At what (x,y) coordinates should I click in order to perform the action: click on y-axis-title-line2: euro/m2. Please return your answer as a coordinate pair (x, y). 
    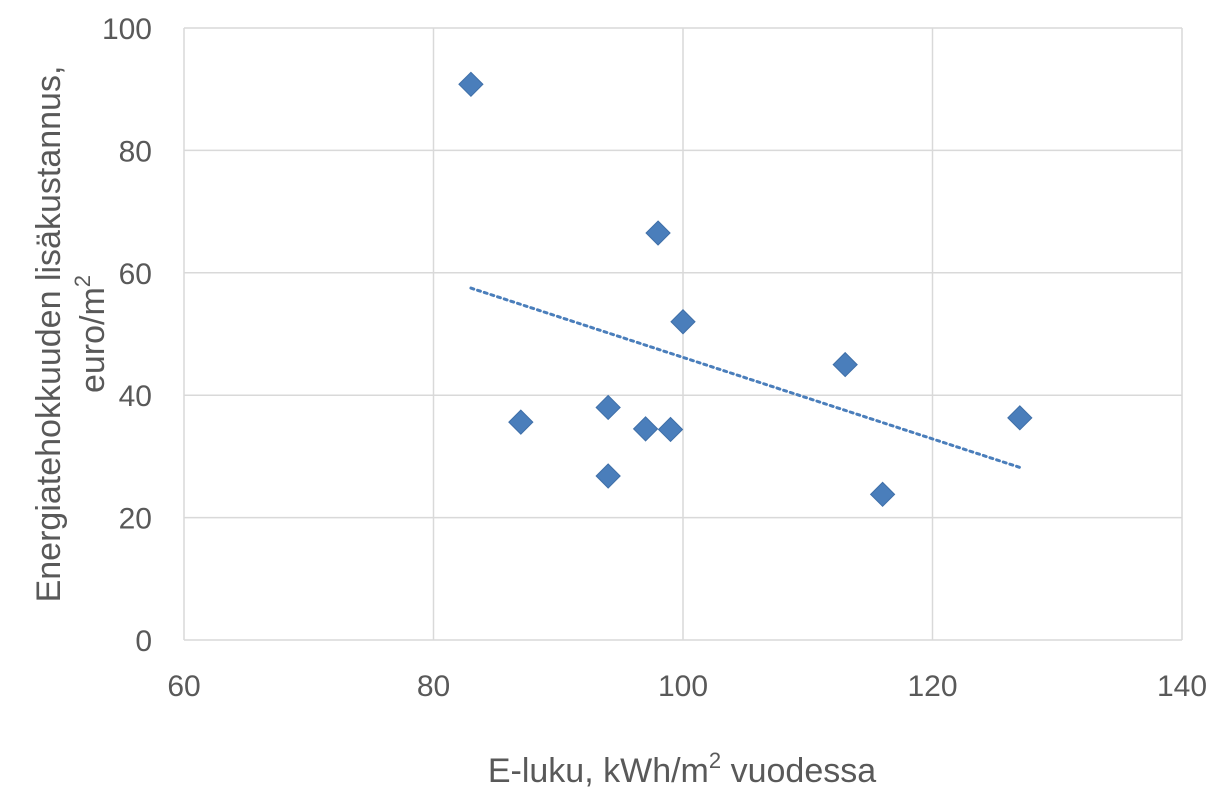
    Looking at the image, I should click on (91, 334).